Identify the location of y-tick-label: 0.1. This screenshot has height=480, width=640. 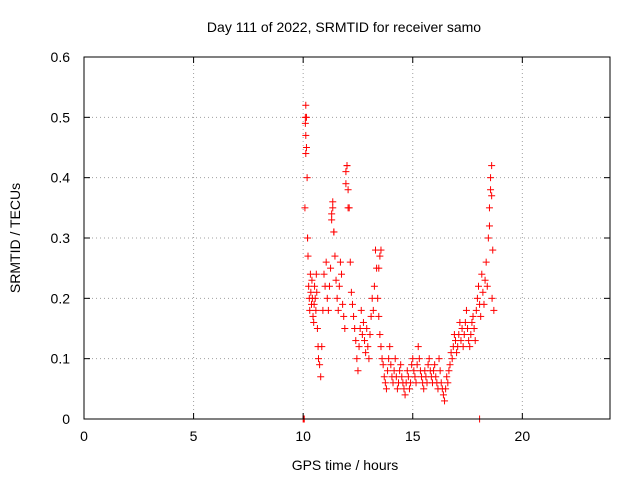
(61, 359).